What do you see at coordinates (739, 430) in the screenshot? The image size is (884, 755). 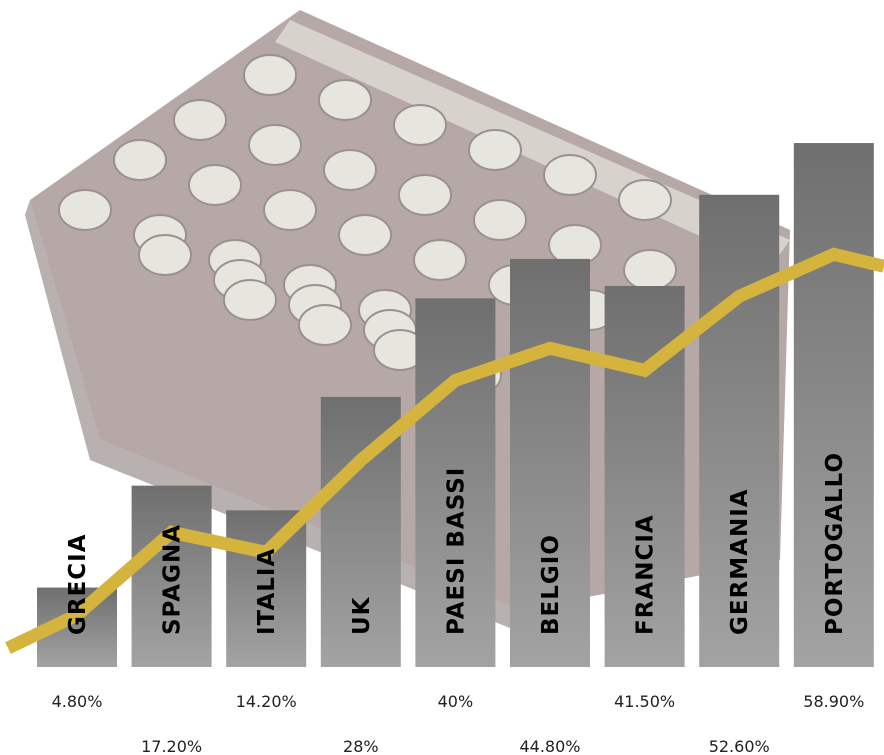 I see `bar-germania` at bounding box center [739, 430].